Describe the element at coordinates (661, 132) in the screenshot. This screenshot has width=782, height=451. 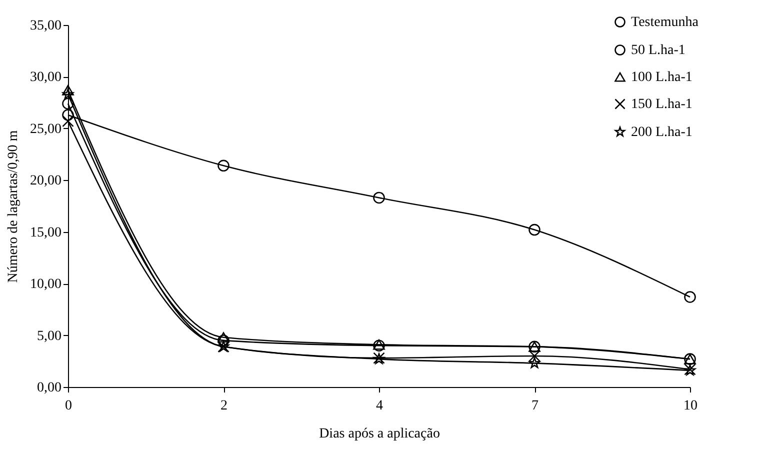
I see `legend-label: 200 L.ha-1` at that location.